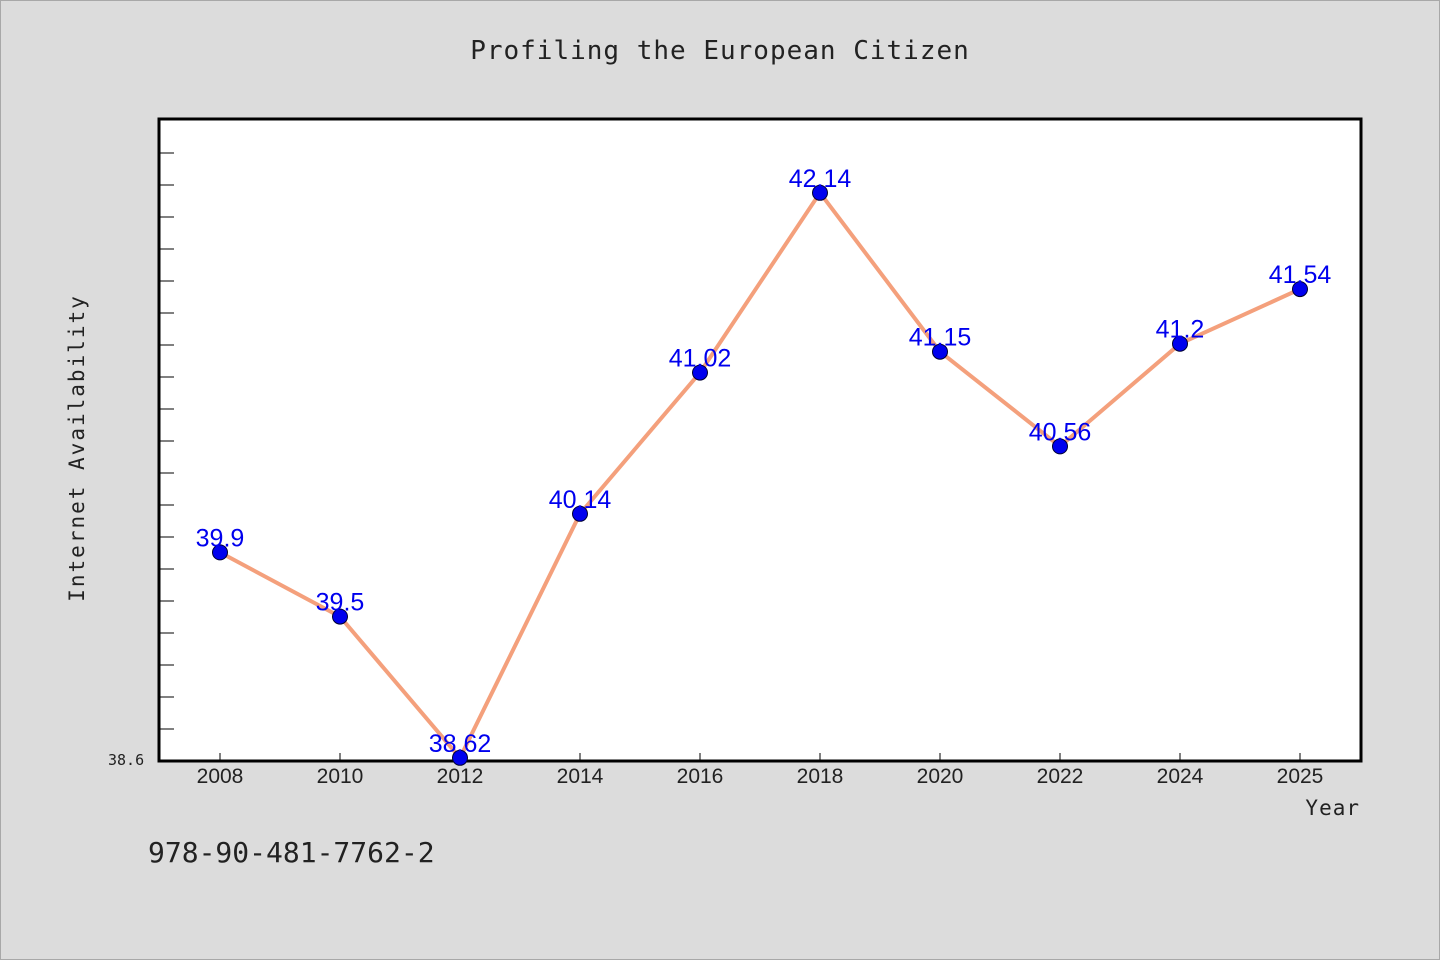 Image resolution: width=1440 pixels, height=960 pixels. I want to click on chart-title: Profiling the European Citizen, so click(720, 51).